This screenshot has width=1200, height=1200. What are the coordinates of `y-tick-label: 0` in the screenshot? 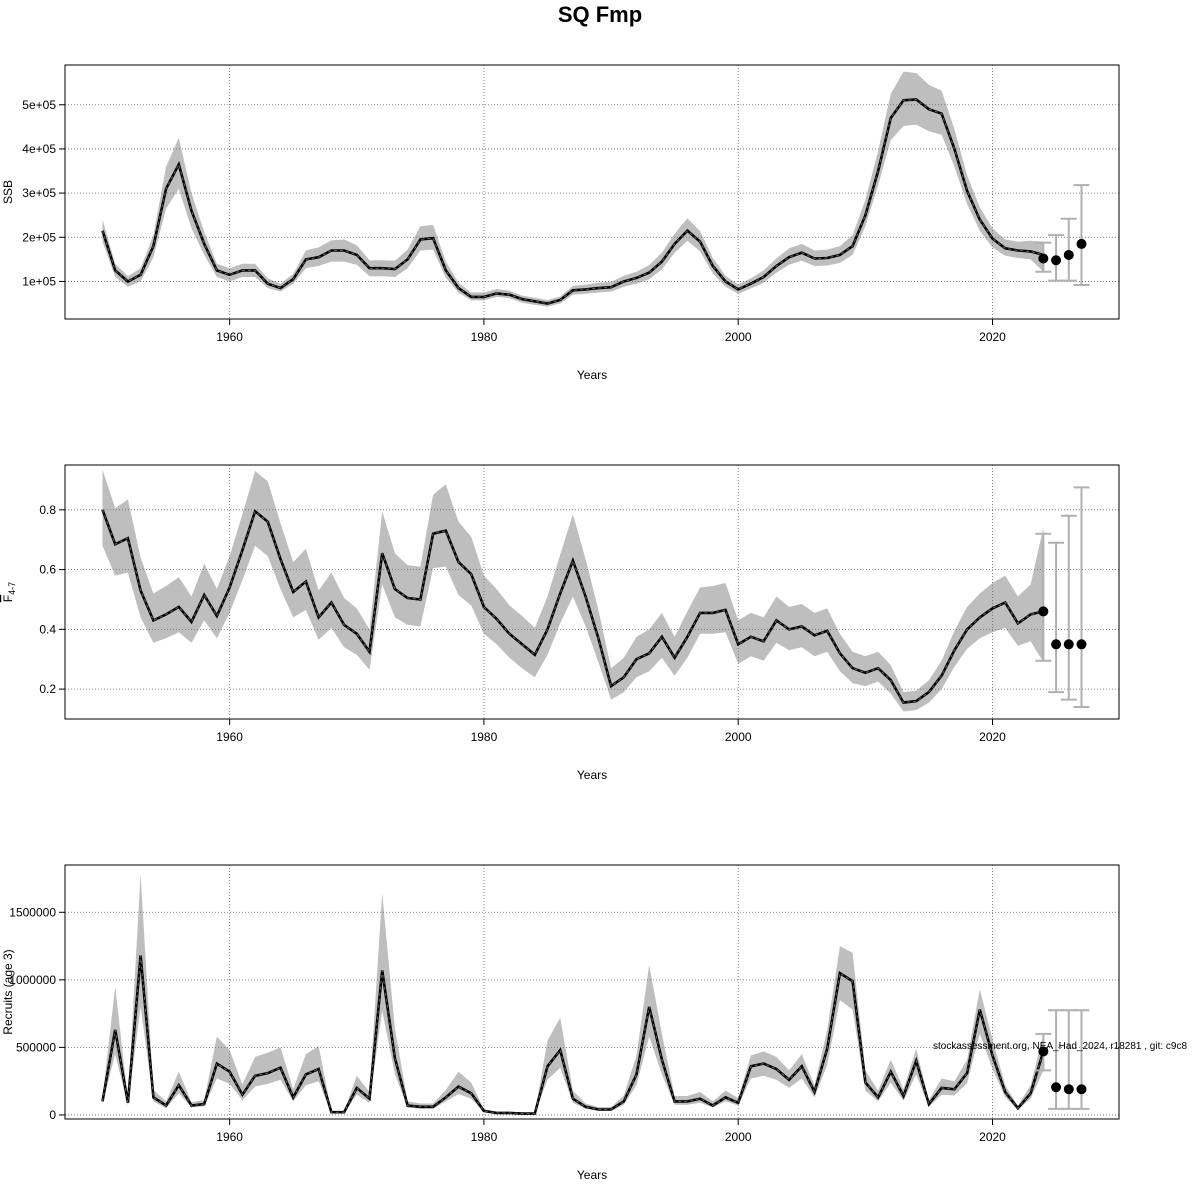 It's located at (52, 1115).